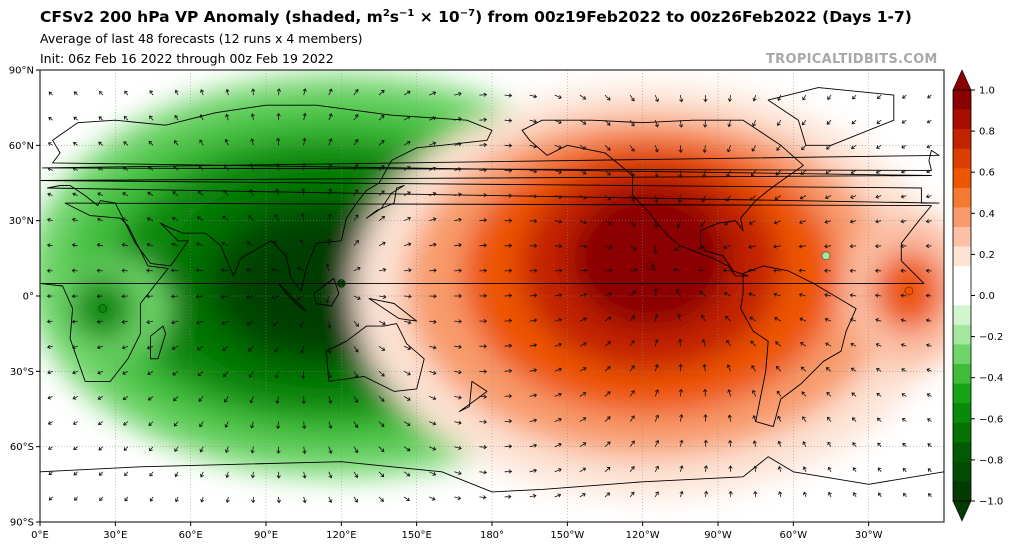 This screenshot has height=547, width=1024. Describe the element at coordinates (492, 489) in the screenshot. I see `antarctica-outline` at that location.